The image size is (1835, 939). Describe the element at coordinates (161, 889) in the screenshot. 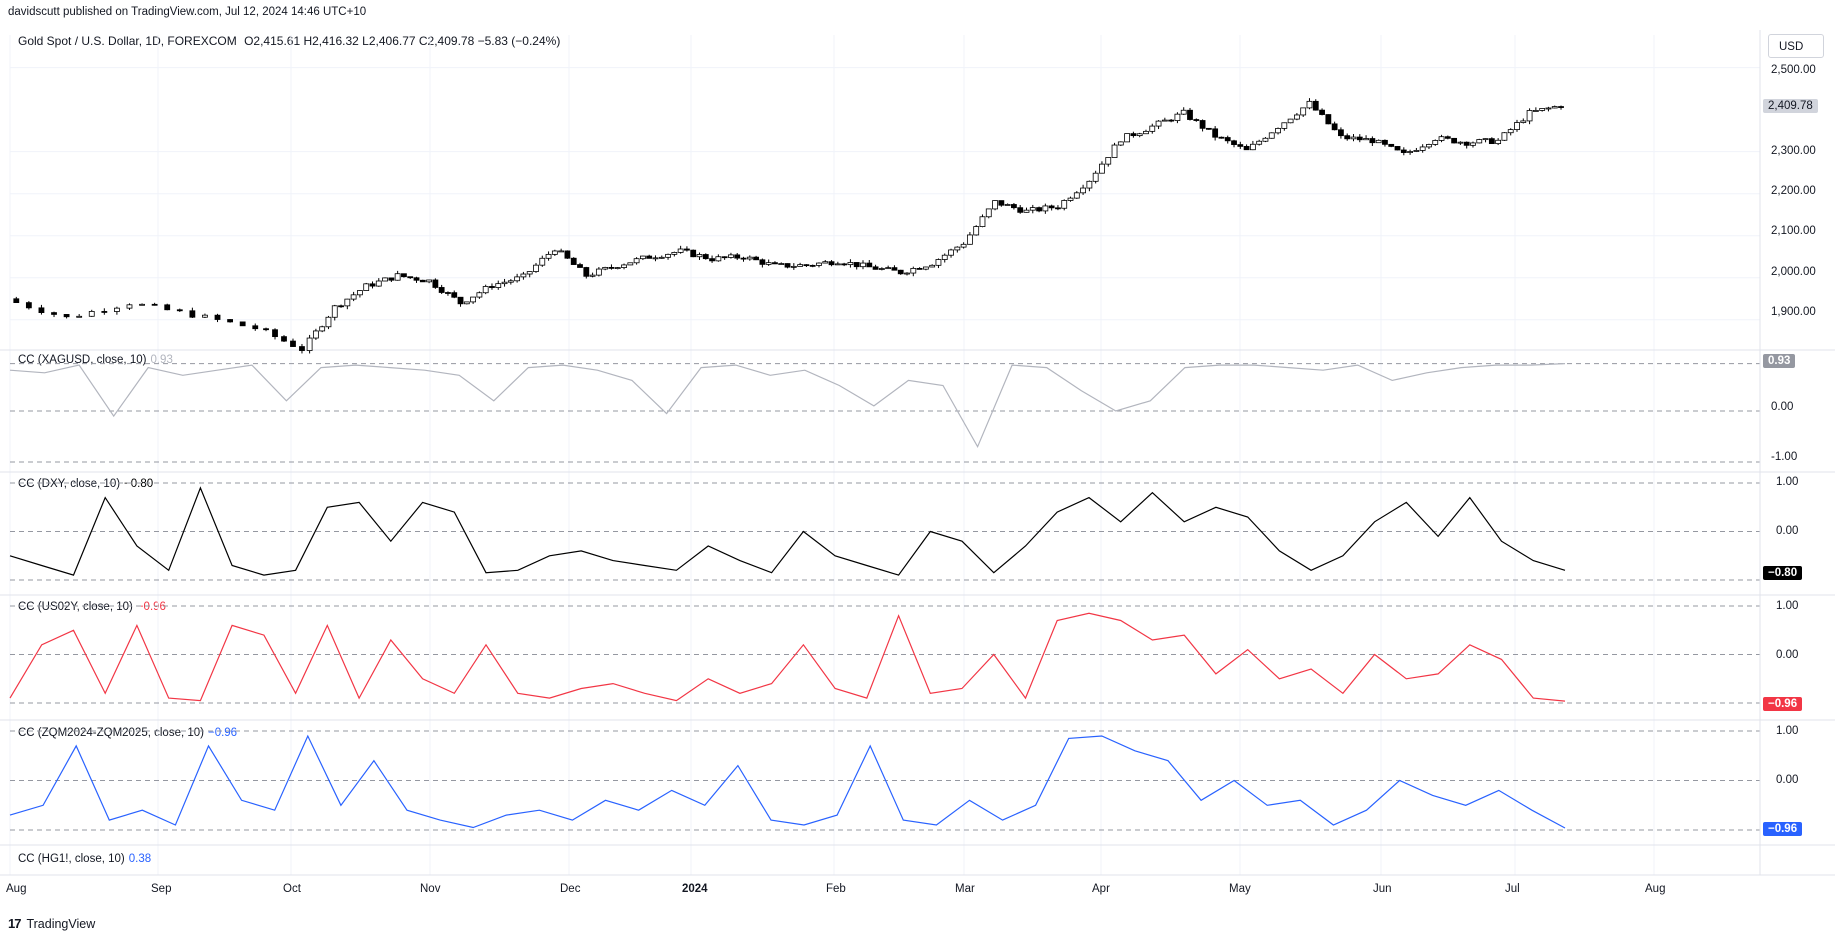

I see `time-tick: Sep` at that location.